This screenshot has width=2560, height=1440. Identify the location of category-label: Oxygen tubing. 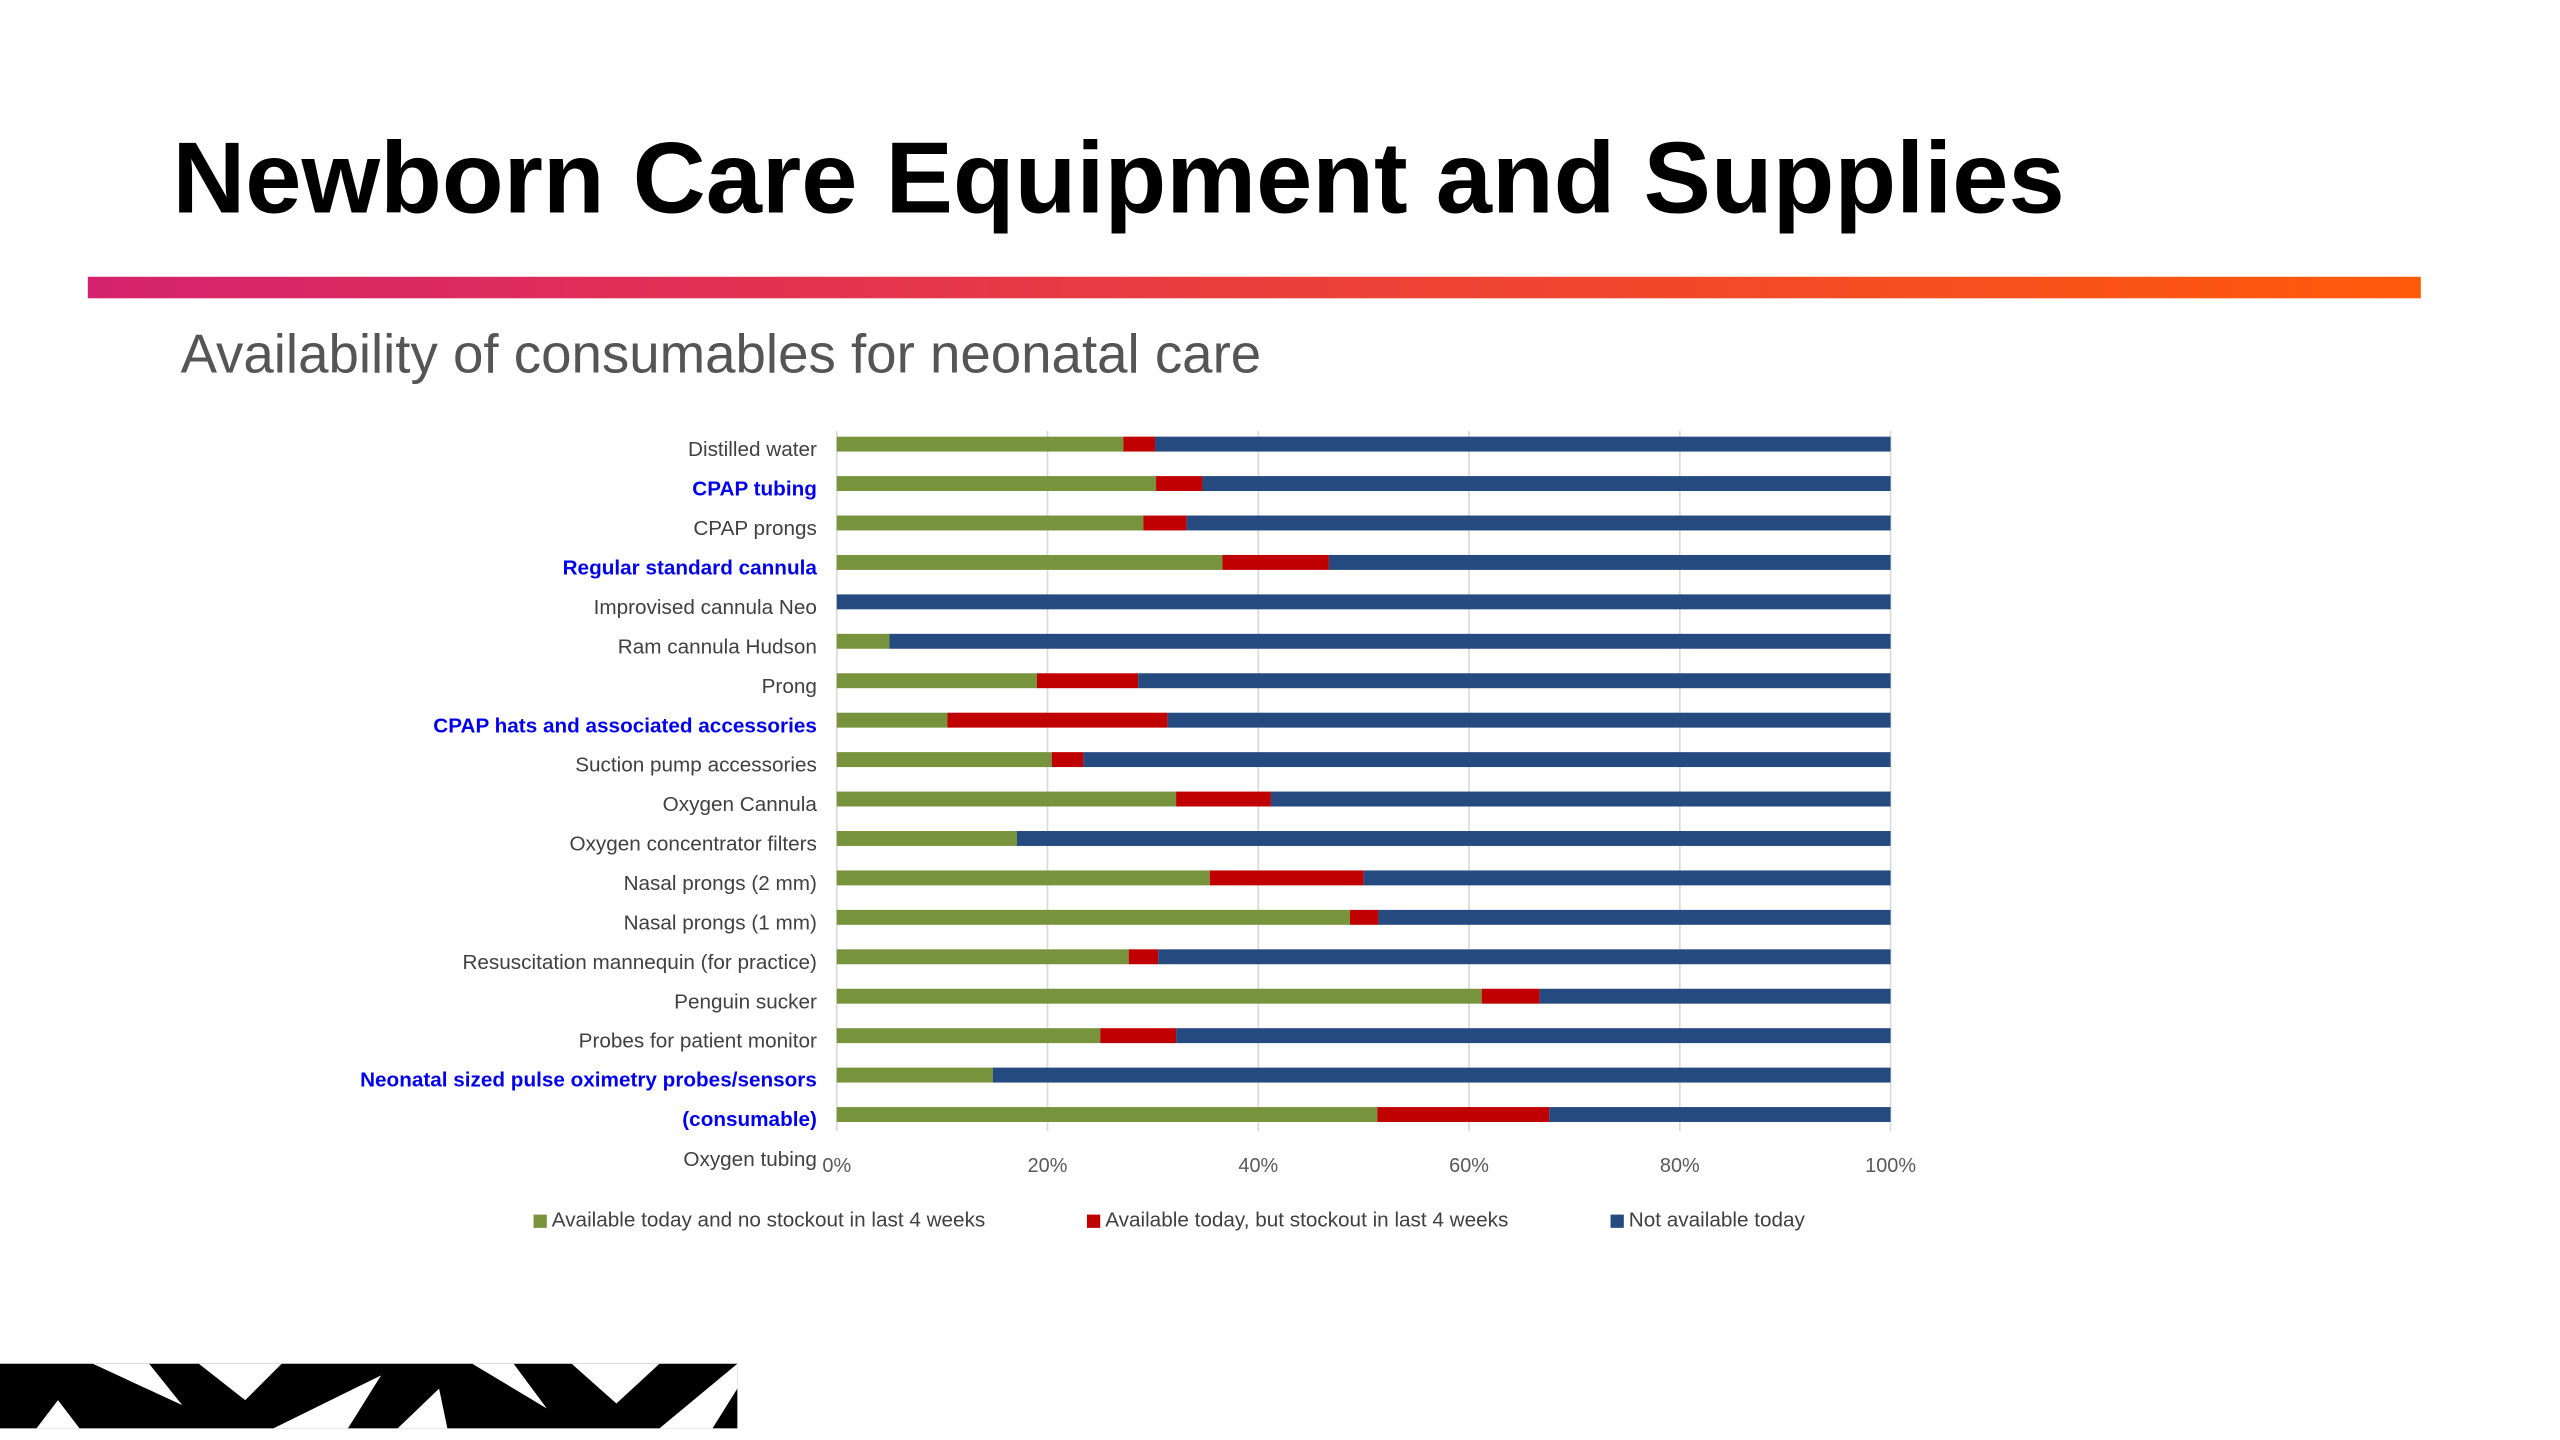
(750, 1159).